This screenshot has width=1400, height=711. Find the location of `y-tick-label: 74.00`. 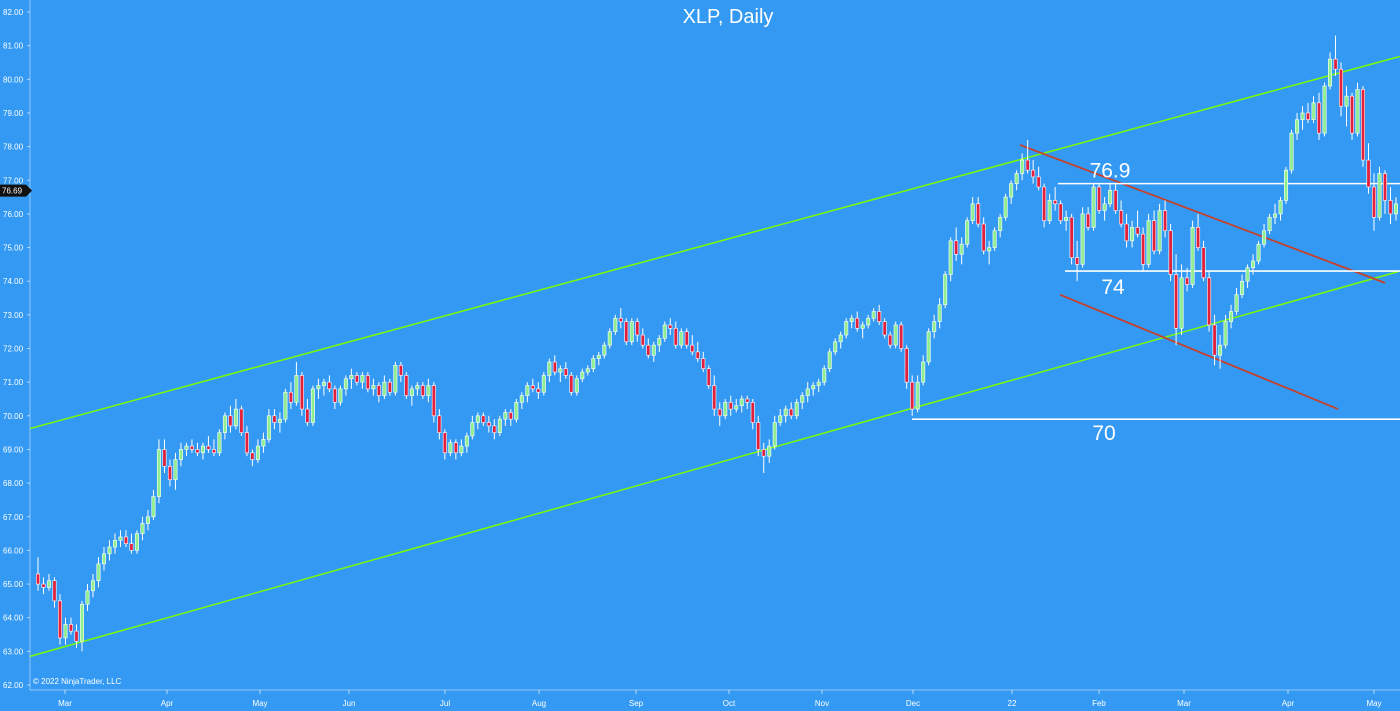

y-tick-label: 74.00 is located at coordinates (13, 281).